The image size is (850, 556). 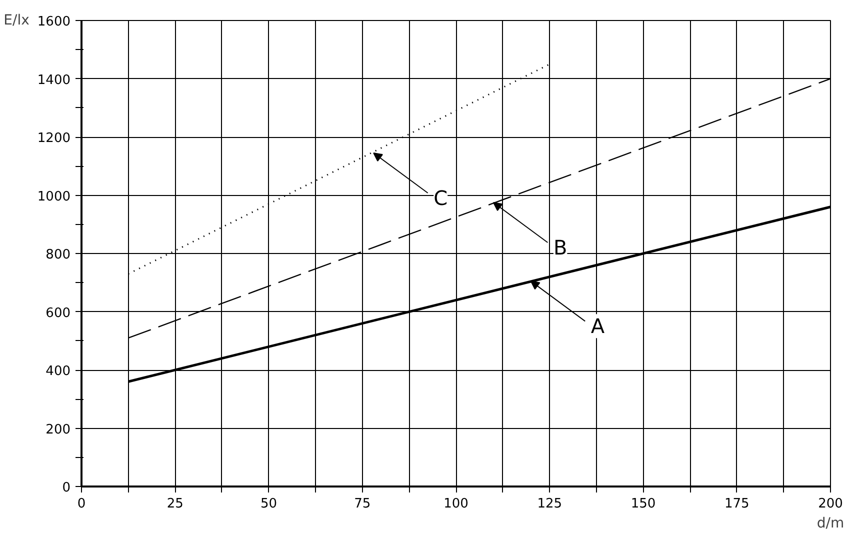 I want to click on x-tick-label: 0, so click(x=81, y=504).